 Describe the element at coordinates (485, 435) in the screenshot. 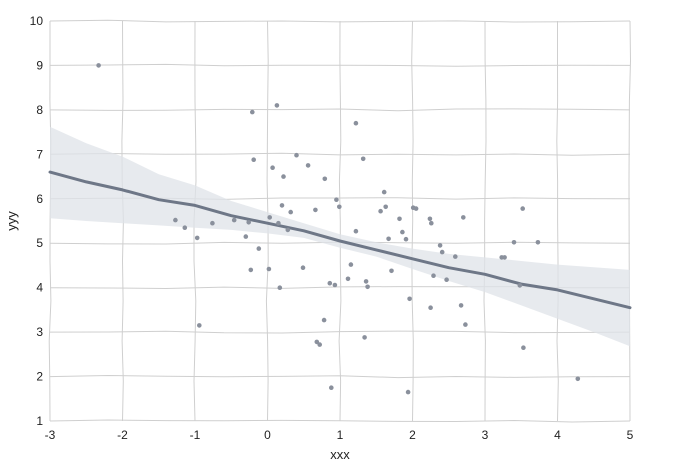

I see `x-tick-label: 3` at that location.